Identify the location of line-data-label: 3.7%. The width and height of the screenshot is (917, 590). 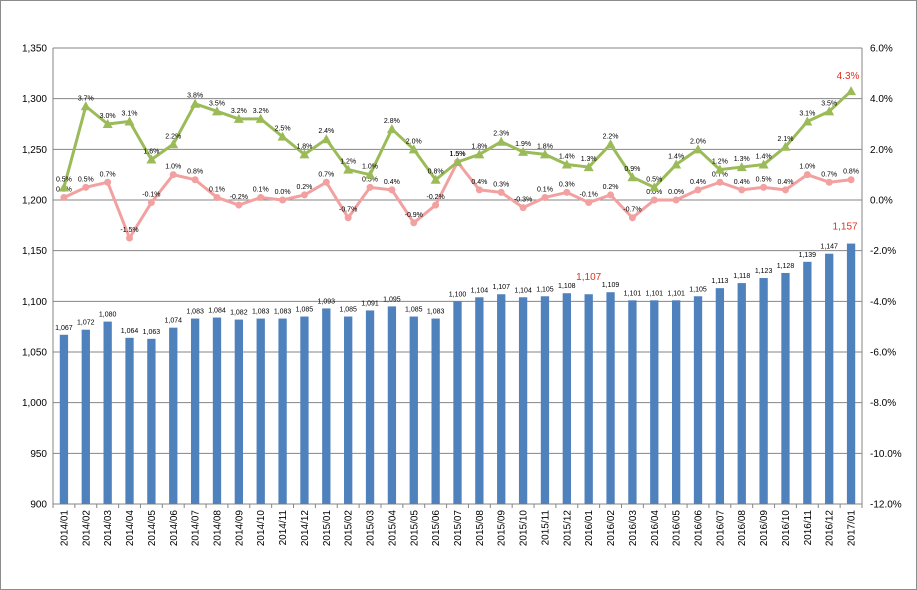
(86, 98).